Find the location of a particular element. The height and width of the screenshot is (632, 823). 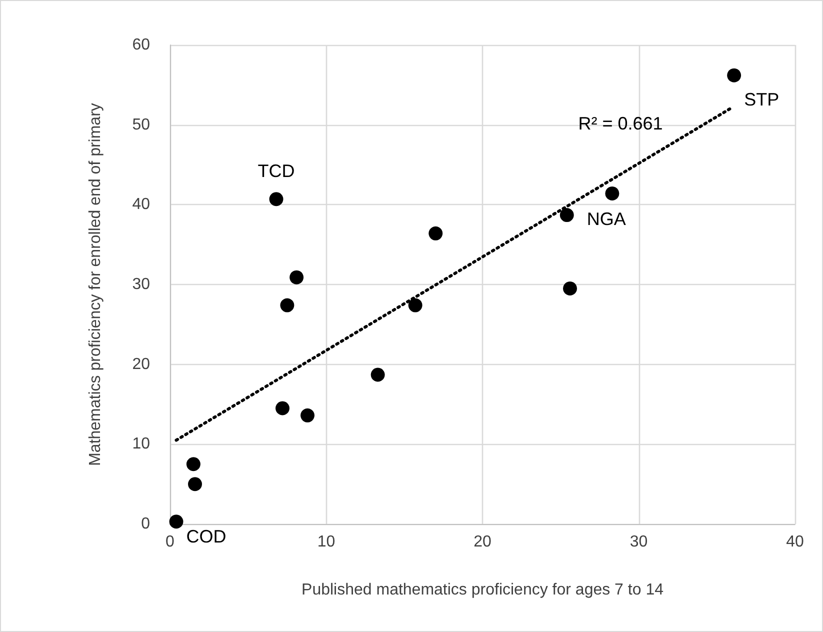

y-axis-title: Mathematics proficiency for enrolled end of primary is located at coordinates (95, 284).